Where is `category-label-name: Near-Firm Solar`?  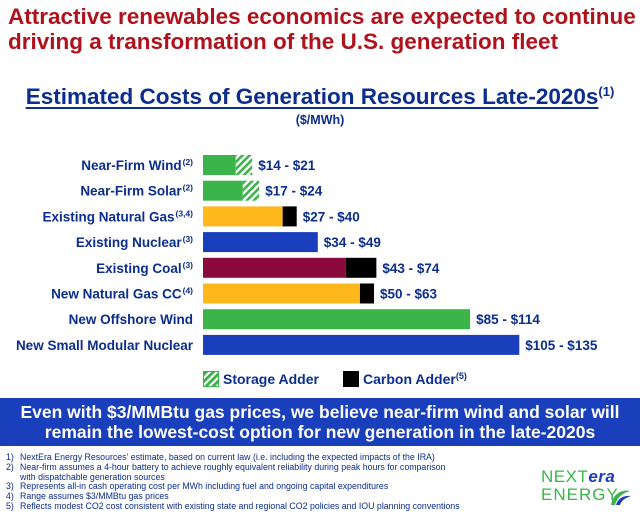
category-label-name: Near-Firm Solar is located at coordinates (131, 191).